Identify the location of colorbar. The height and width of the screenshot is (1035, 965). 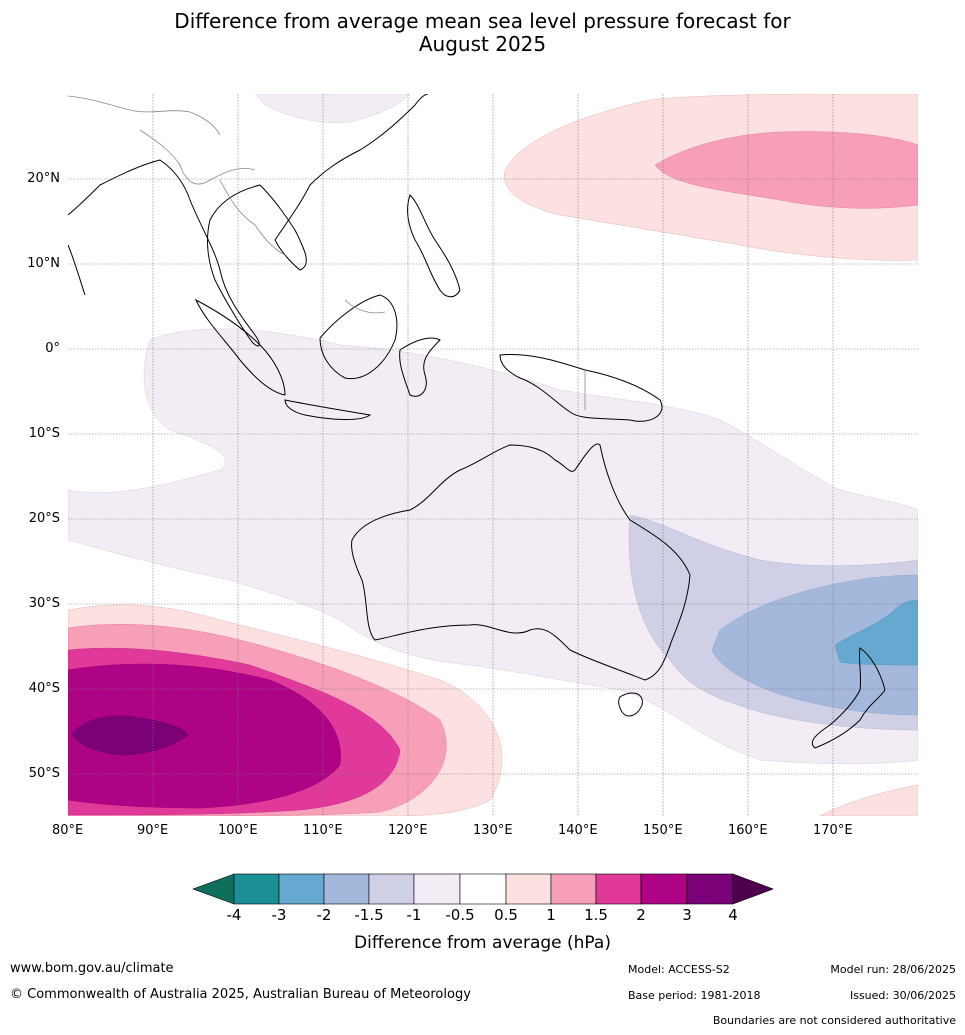
(483, 889).